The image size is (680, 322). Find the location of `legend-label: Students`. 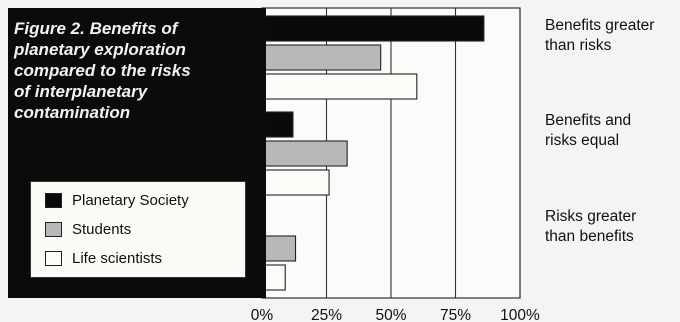

legend-label: Students is located at coordinates (102, 229).